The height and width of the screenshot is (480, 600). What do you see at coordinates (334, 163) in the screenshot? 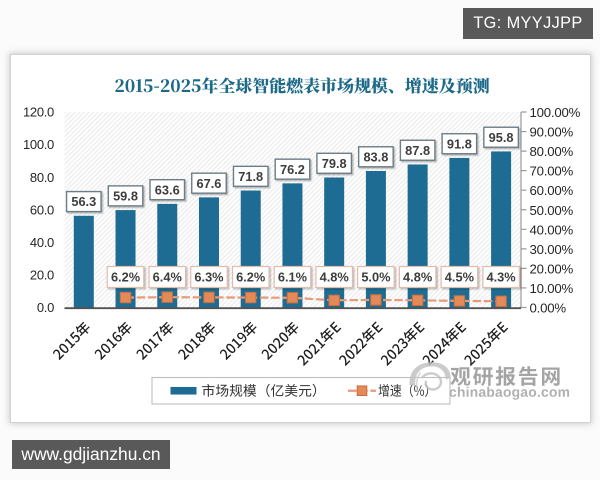
I see `svg-text: 79.8` at bounding box center [334, 163].